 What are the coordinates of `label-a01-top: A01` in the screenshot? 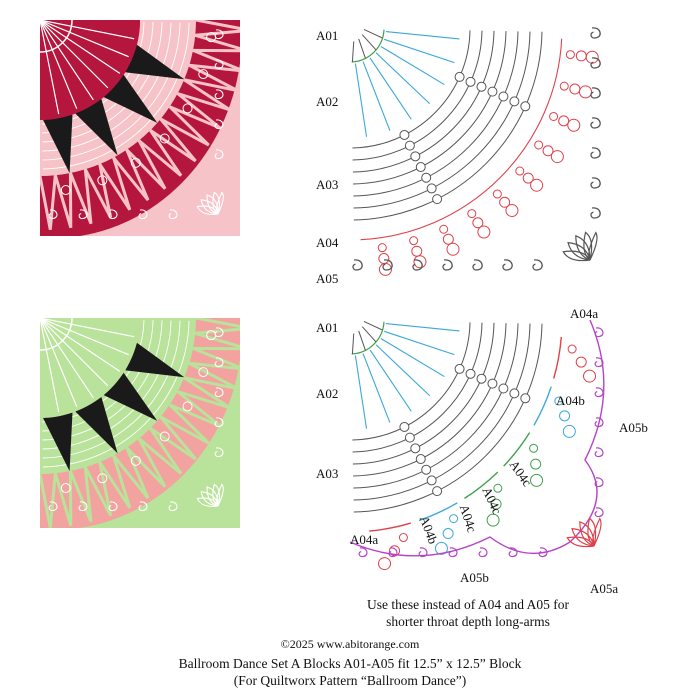 It's located at (327, 35).